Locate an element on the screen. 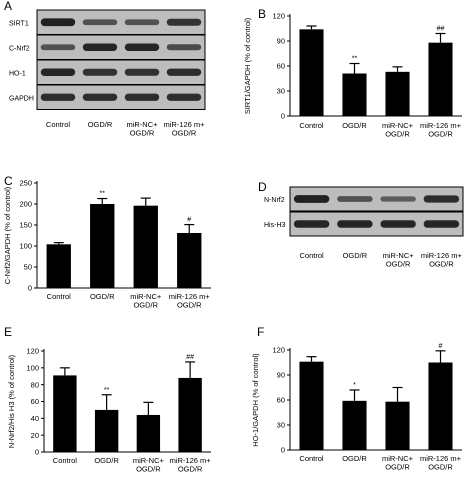 This screenshot has width=474, height=479. y-tick-label: 200 is located at coordinates (25, 204).